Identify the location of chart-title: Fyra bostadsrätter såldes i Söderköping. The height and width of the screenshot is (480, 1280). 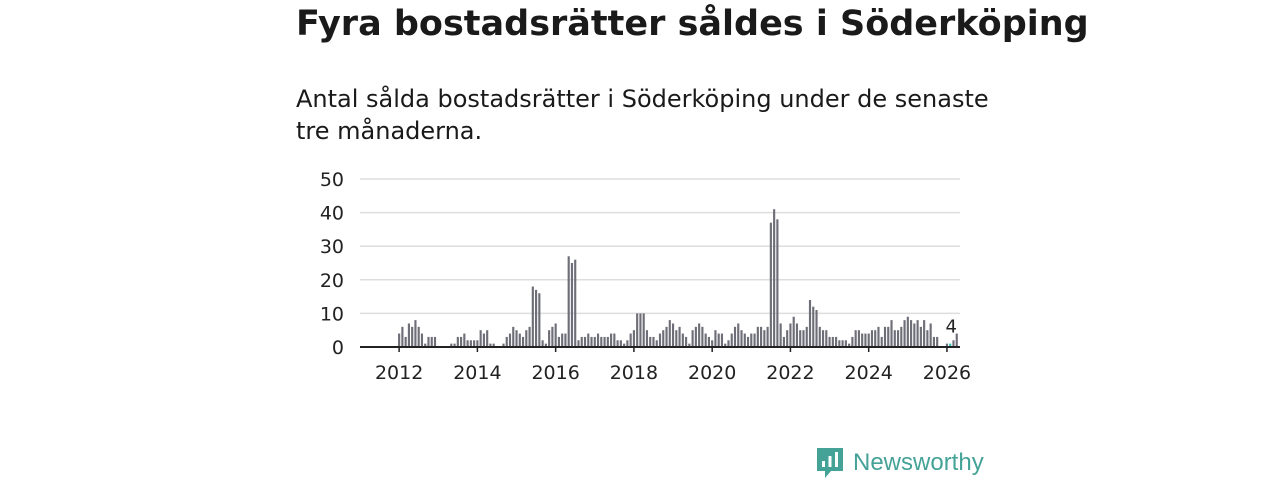
(692, 24).